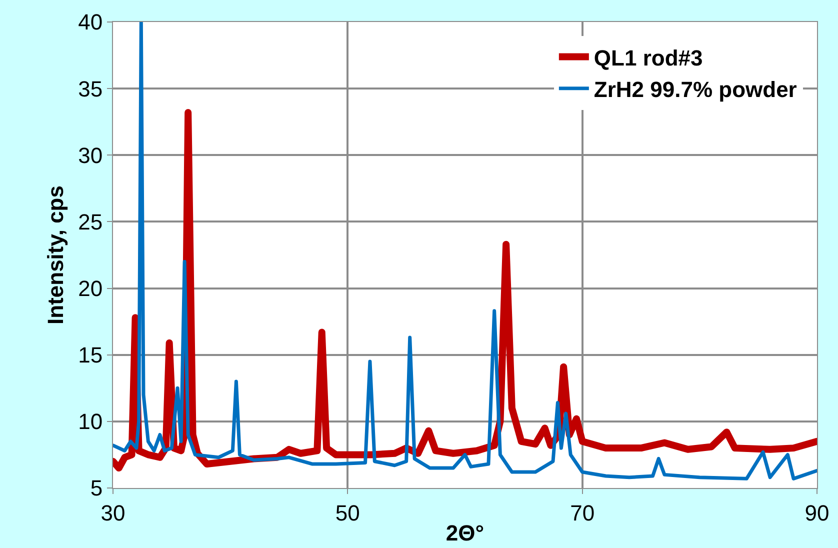 The width and height of the screenshot is (838, 548). What do you see at coordinates (465, 533) in the screenshot?
I see `x-axis-title: 2Θ°` at bounding box center [465, 533].